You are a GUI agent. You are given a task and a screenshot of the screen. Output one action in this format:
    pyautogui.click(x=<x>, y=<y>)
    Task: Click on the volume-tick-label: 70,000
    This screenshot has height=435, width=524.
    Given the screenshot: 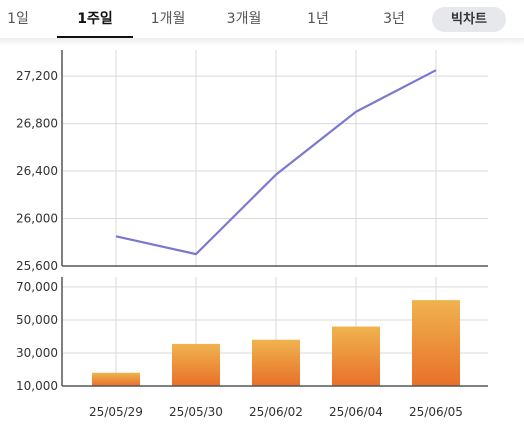 What is the action you would take?
    pyautogui.click(x=37, y=287)
    